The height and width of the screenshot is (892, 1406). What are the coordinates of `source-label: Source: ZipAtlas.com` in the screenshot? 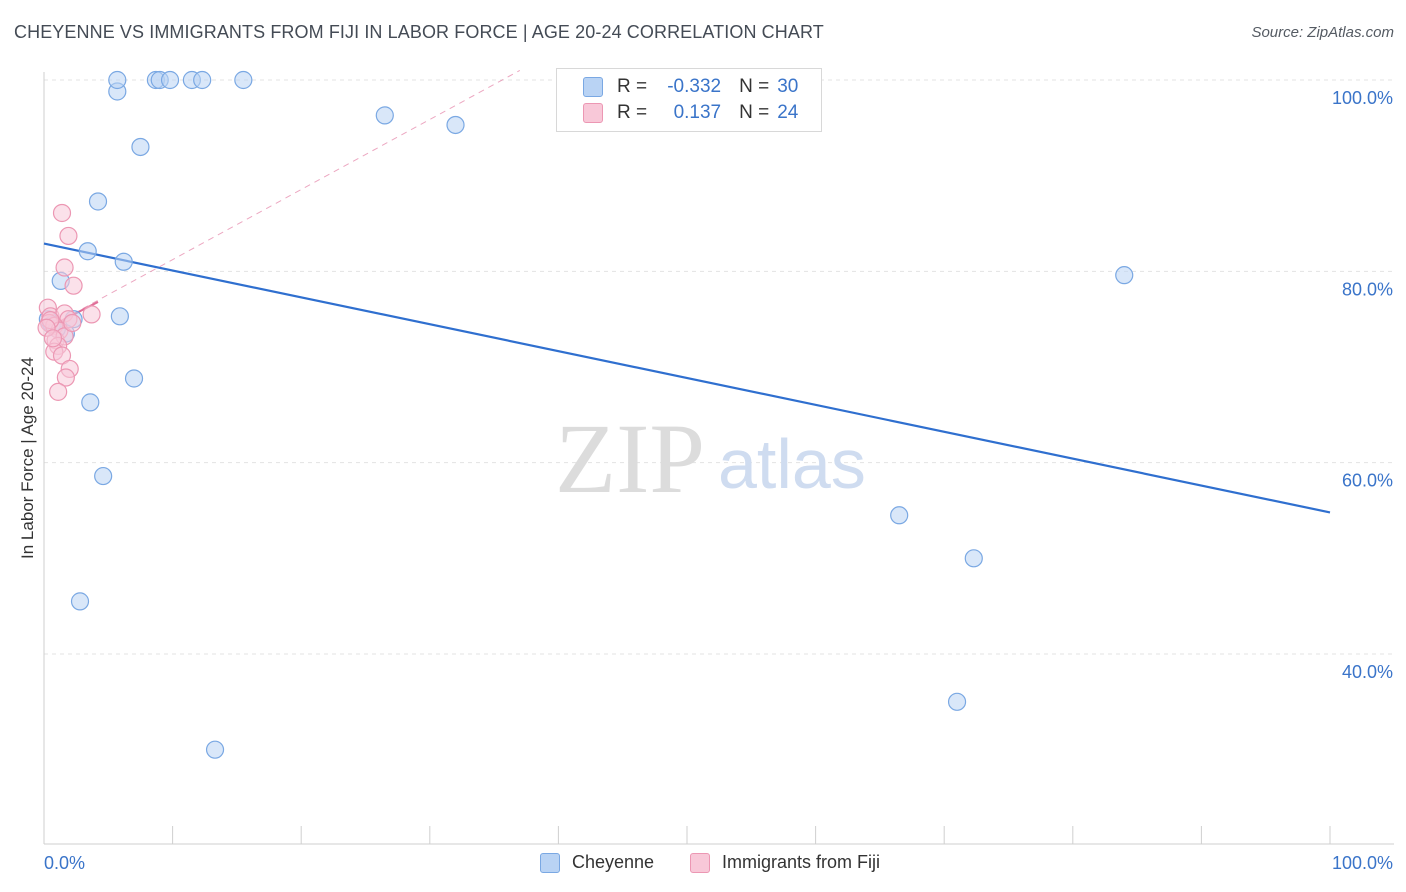 It's located at (1322, 32).